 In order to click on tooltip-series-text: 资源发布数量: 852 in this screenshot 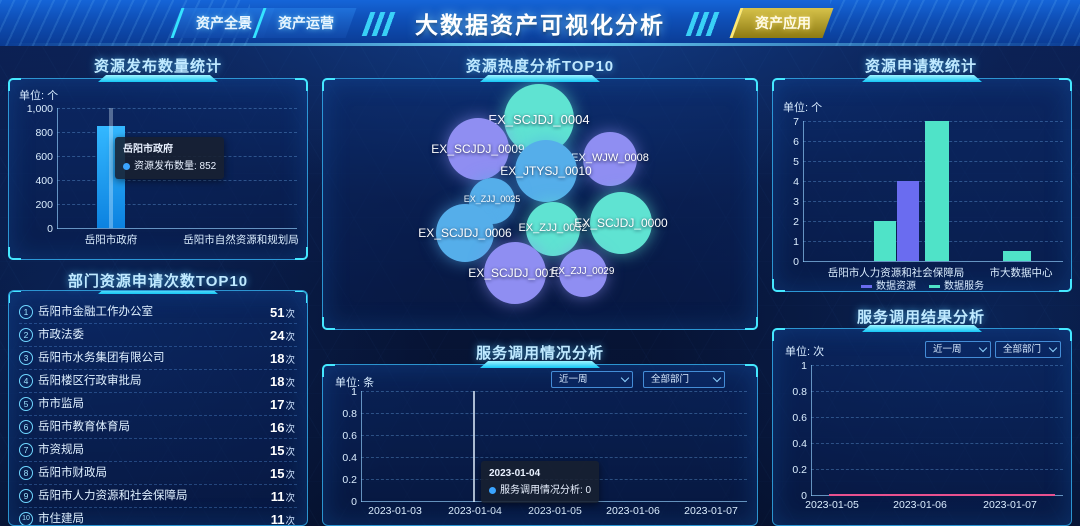, I will do `click(175, 166)`.